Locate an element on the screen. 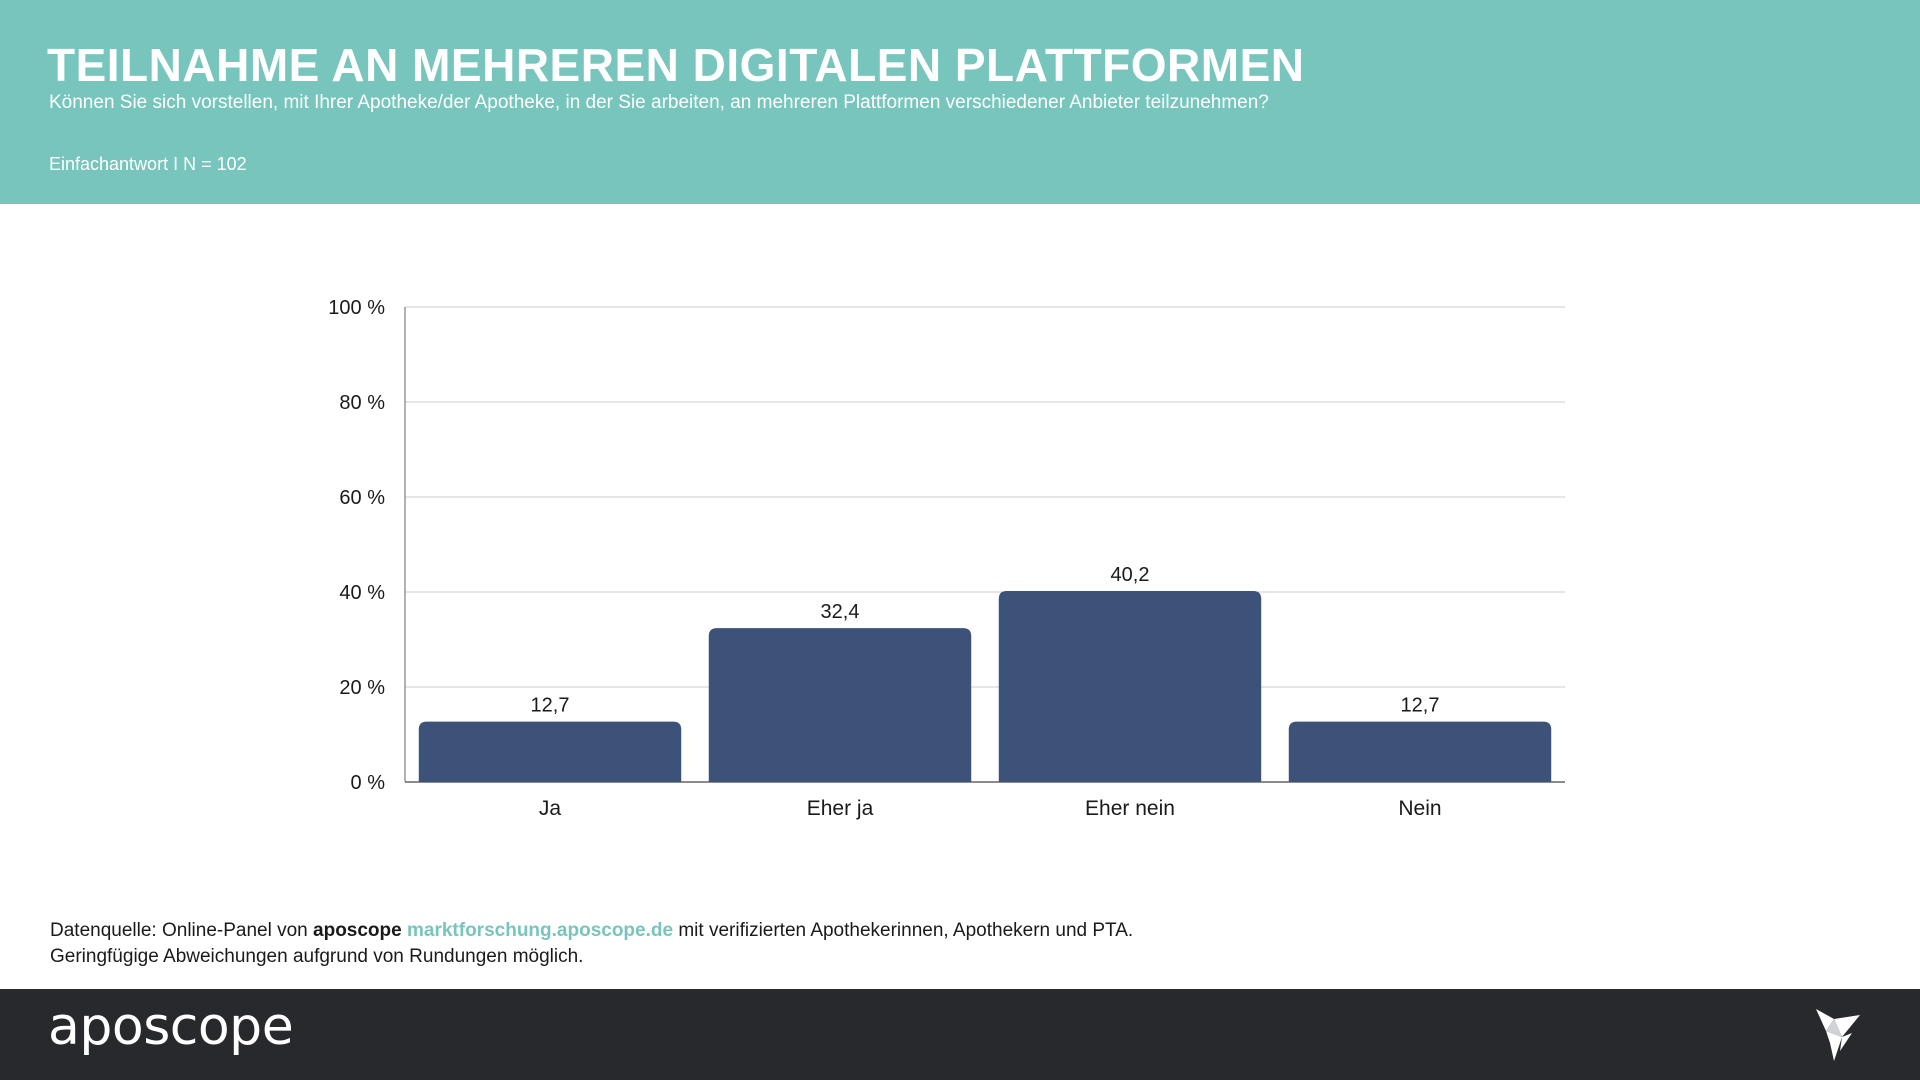 The height and width of the screenshot is (1080, 1920). origami-bird-icon is located at coordinates (1838, 1035).